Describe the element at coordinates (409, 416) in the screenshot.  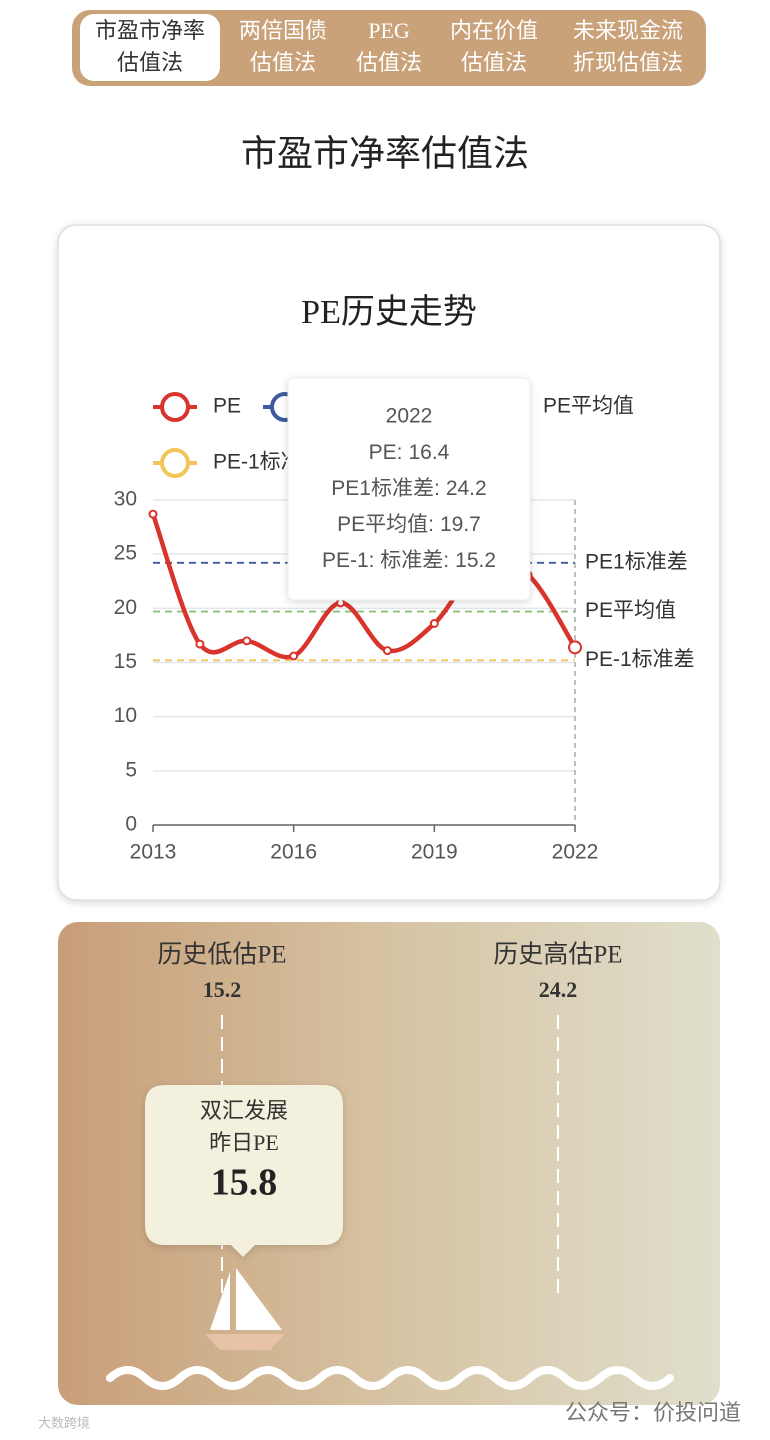
I see `tooltip-title: 2022` at that location.